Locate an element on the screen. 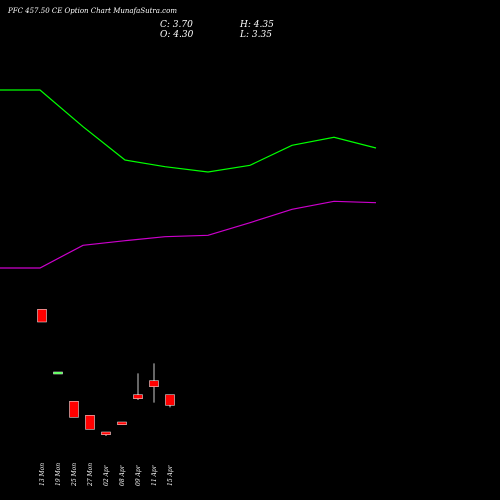 This screenshot has height=500, width=500. low-readout: L: 3.35 is located at coordinates (256, 35).